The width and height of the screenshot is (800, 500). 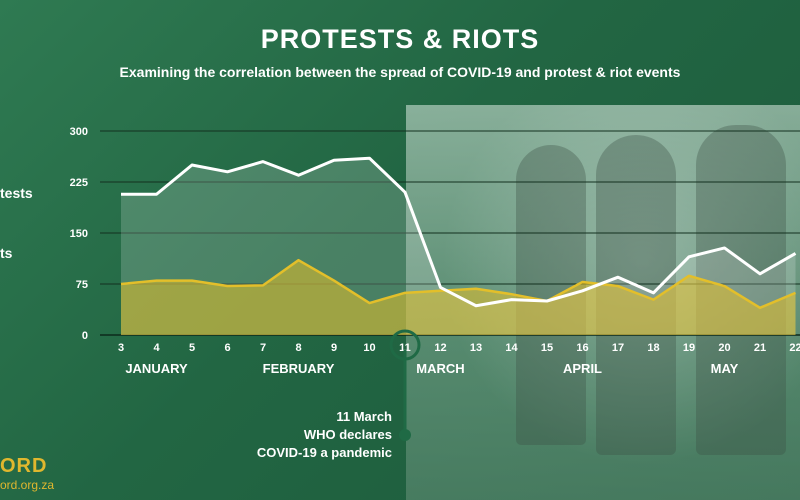 What do you see at coordinates (6, 253) in the screenshot?
I see `legend-riots: ts` at bounding box center [6, 253].